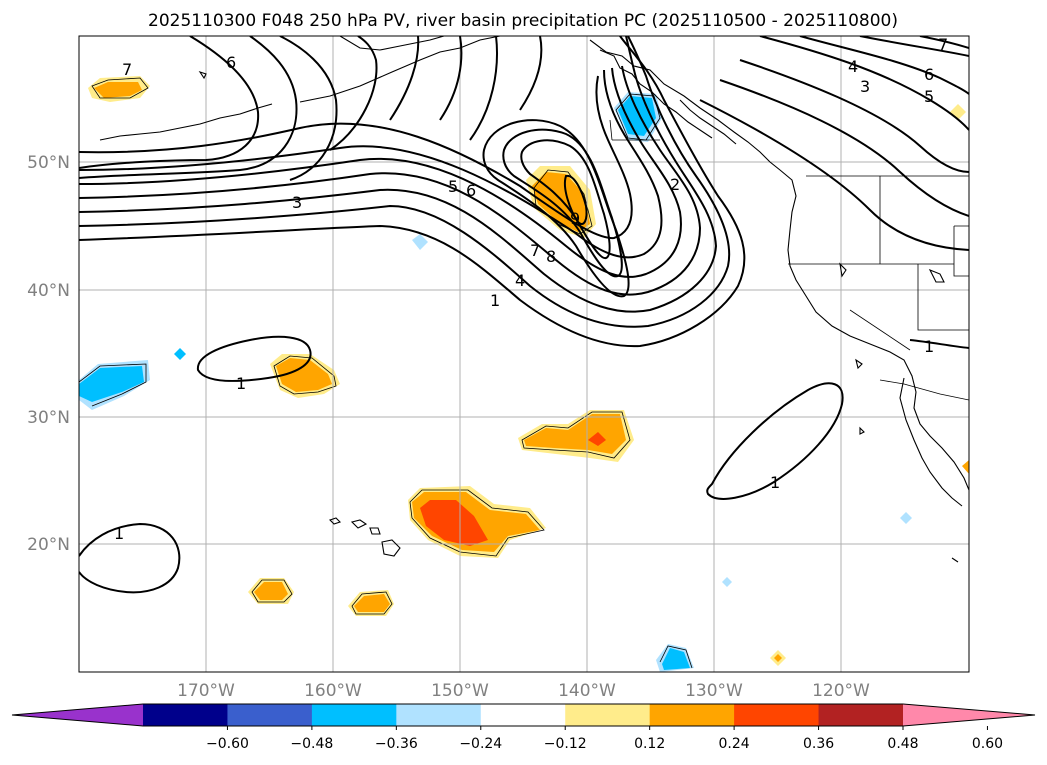 Image resolution: width=1047 pixels, height=765 pixels. I want to click on lon-label: 130°W, so click(714, 691).